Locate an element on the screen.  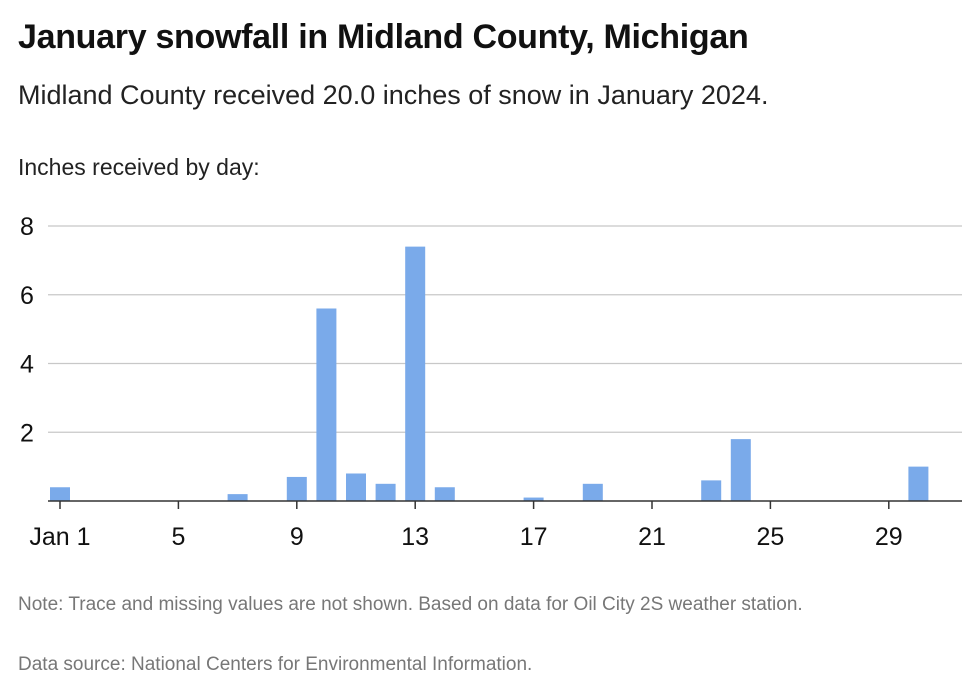
x-axis is located at coordinates (505, 504).